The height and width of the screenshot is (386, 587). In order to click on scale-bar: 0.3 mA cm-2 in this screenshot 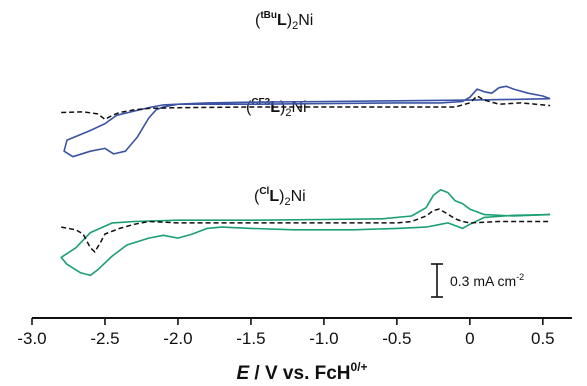, I will do `click(477, 280)`.